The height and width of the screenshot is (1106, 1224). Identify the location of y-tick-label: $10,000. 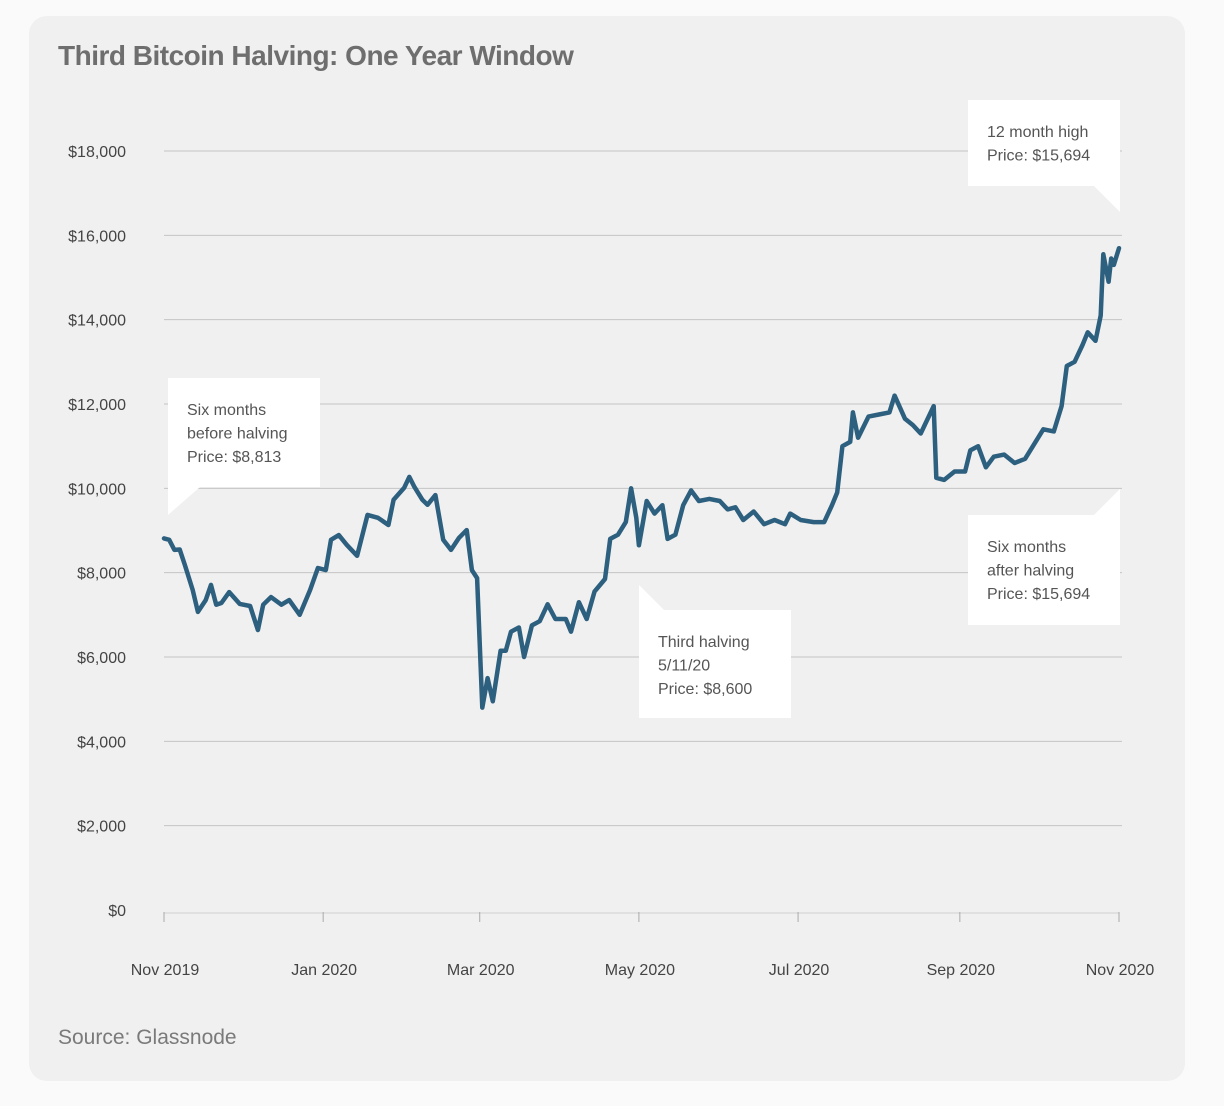
(97, 489).